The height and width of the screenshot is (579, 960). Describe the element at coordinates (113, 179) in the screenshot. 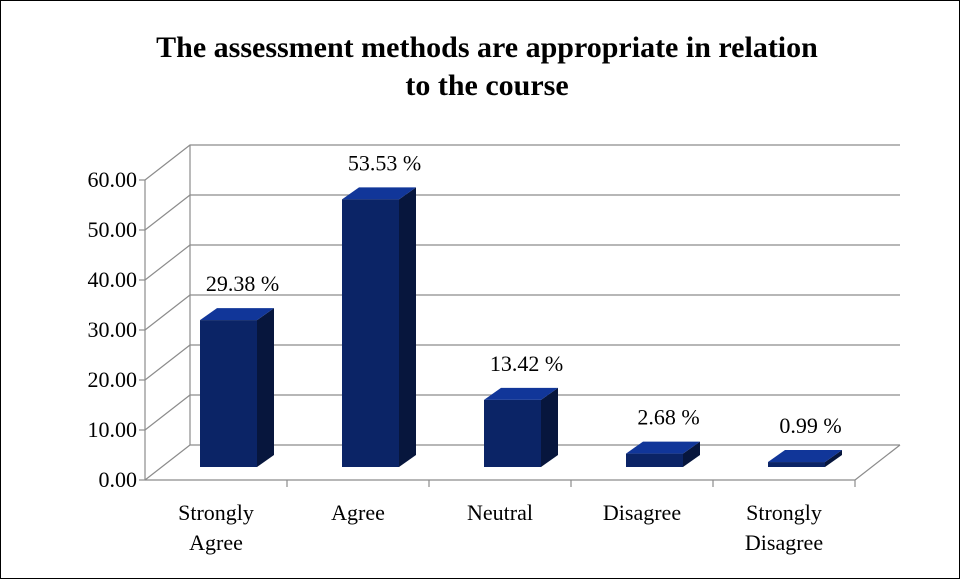

I see `y-tick-label: 60.00` at that location.